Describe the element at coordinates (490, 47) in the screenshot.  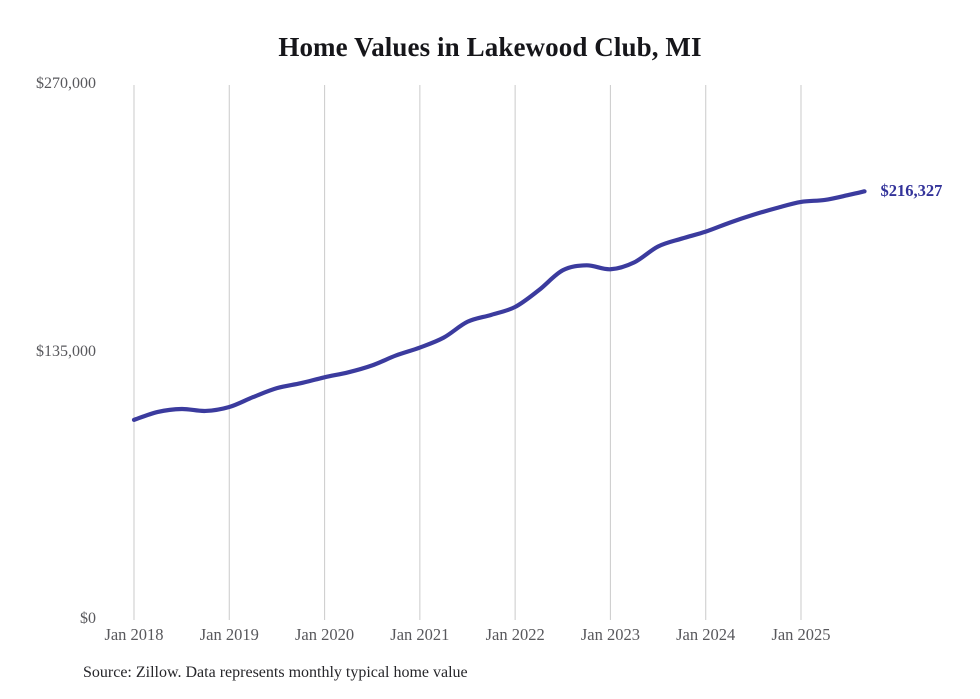
I see `chart-title: Home Values in Lakewood Club, MI` at that location.